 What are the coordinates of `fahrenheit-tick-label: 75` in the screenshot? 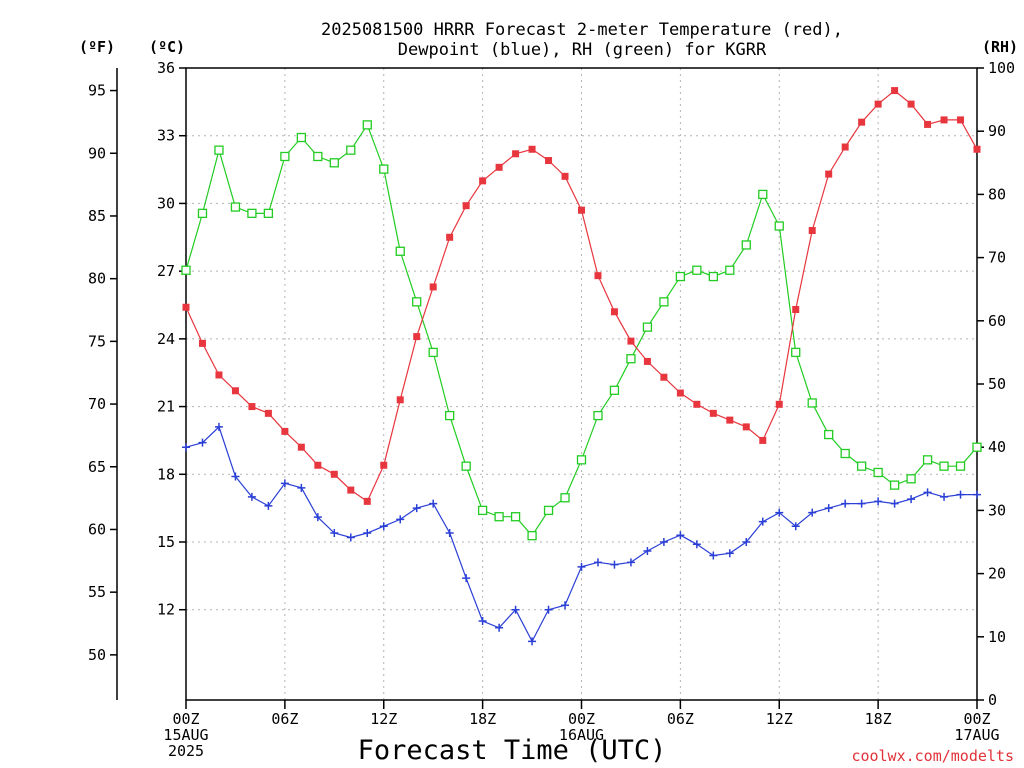 It's located at (97, 341).